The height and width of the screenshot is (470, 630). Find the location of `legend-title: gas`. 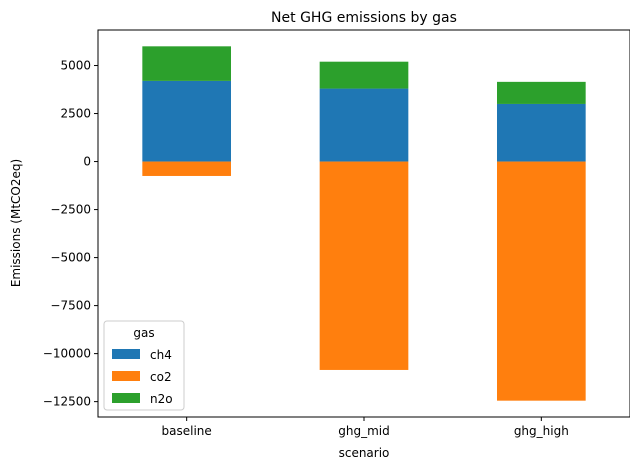

legend-title: gas is located at coordinates (143, 333).